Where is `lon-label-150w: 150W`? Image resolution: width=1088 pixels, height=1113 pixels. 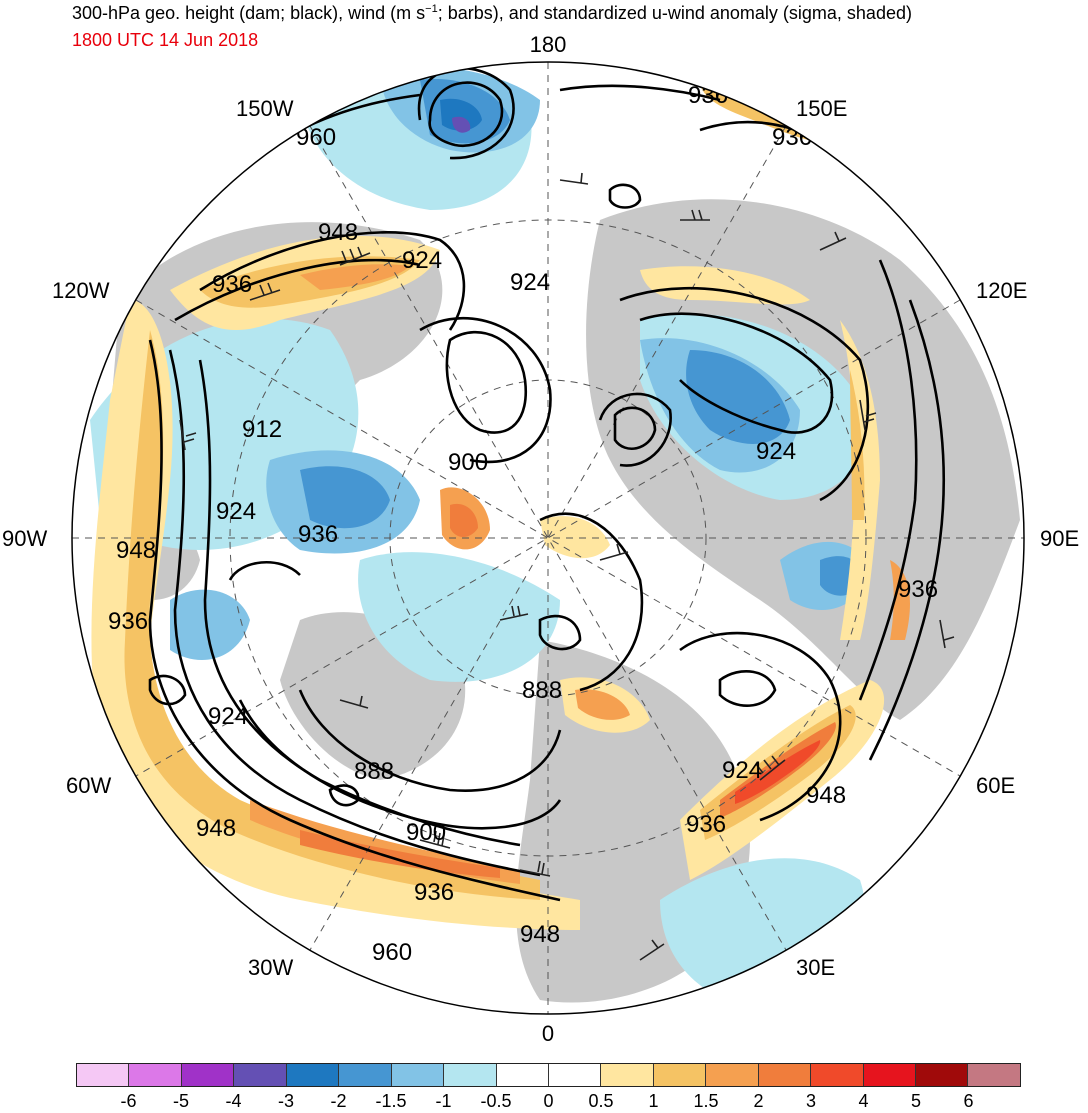
lon-label-150w: 150W is located at coordinates (265, 108).